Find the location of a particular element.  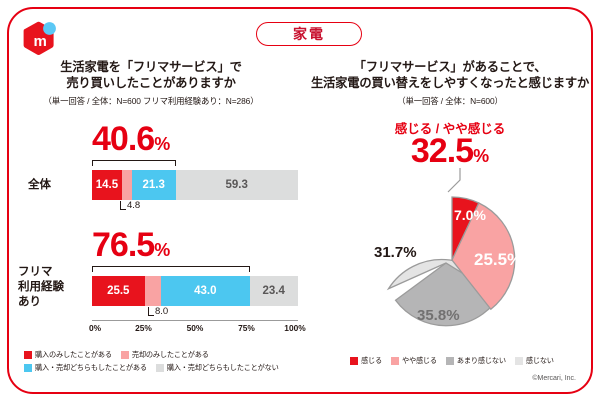

right-legend-label-kanjiru: 感じる is located at coordinates (371, 360).